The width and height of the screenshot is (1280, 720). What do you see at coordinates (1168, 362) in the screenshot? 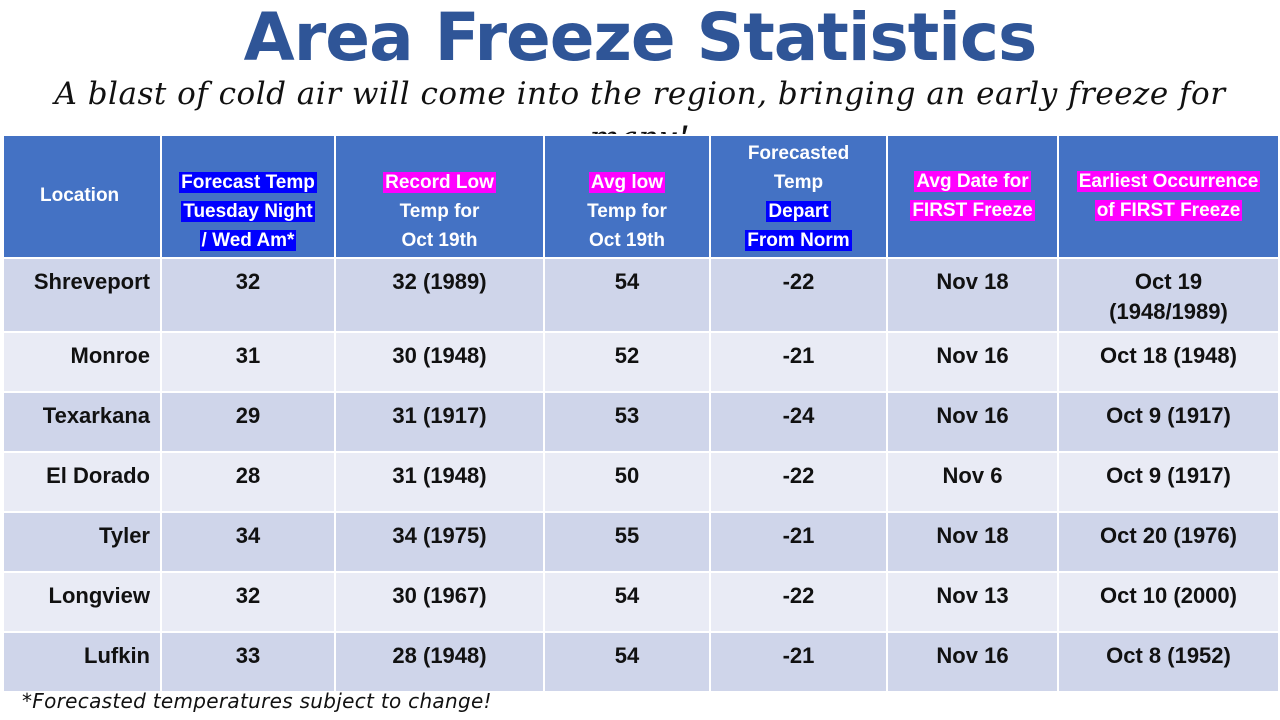
I see `cell-earliest-first-freeze: Oct 18 (1948)` at bounding box center [1168, 362].